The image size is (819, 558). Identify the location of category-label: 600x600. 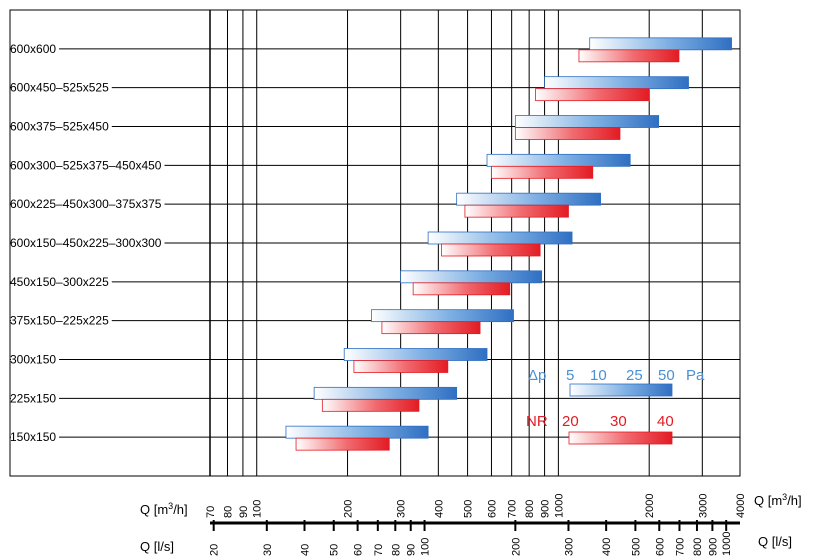
(33, 49).